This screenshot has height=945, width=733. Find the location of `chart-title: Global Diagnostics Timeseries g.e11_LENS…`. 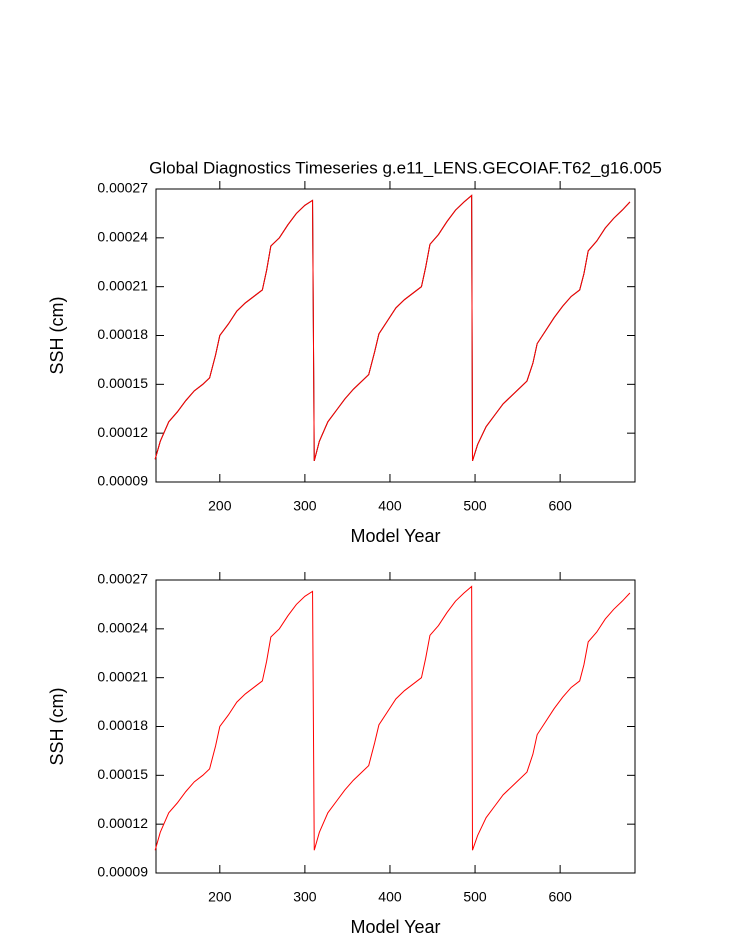

chart-title: Global Diagnostics Timeseries g.e11_LENS… is located at coordinates (405, 167).